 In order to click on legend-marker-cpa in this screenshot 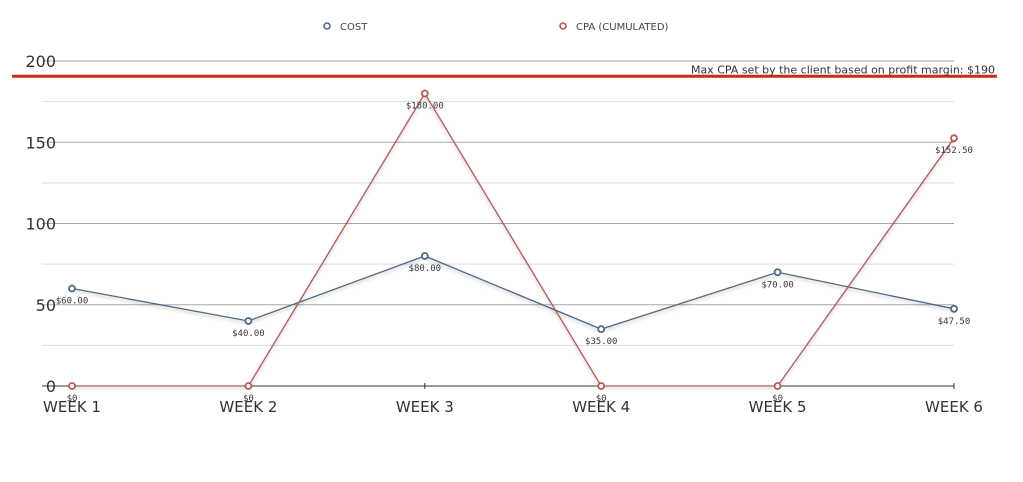, I will do `click(563, 26)`.